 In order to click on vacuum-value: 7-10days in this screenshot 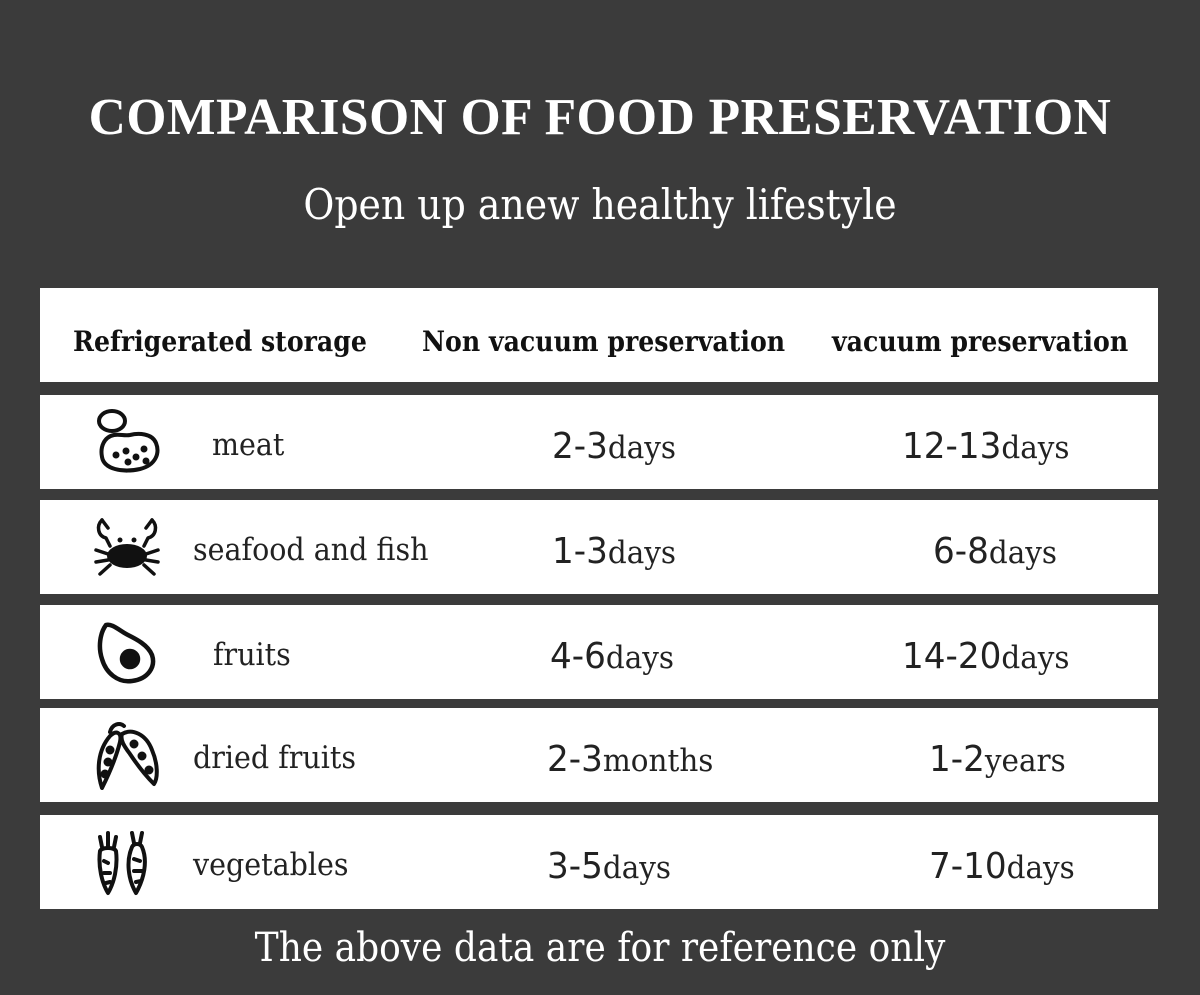, I will do `click(1002, 866)`.